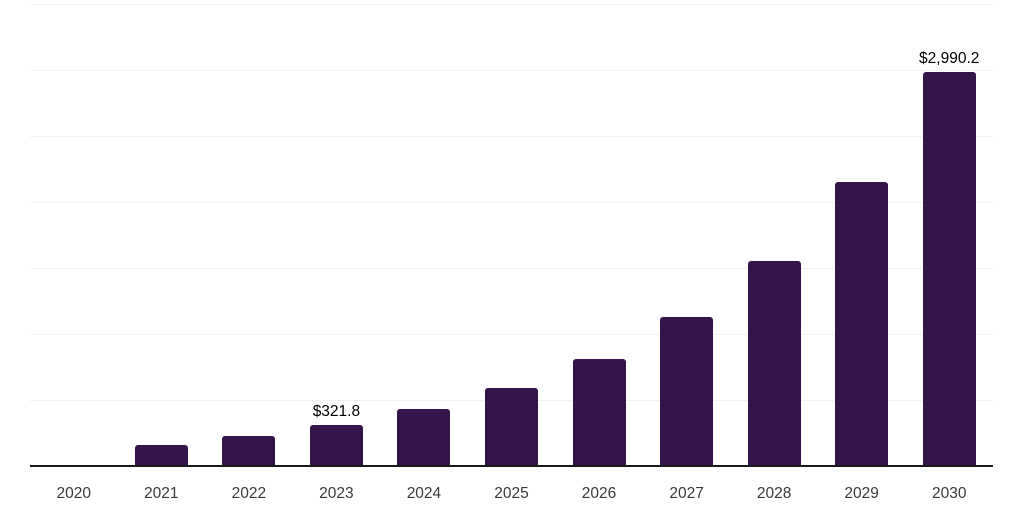  What do you see at coordinates (511, 427) in the screenshot?
I see `bar-2025` at bounding box center [511, 427].